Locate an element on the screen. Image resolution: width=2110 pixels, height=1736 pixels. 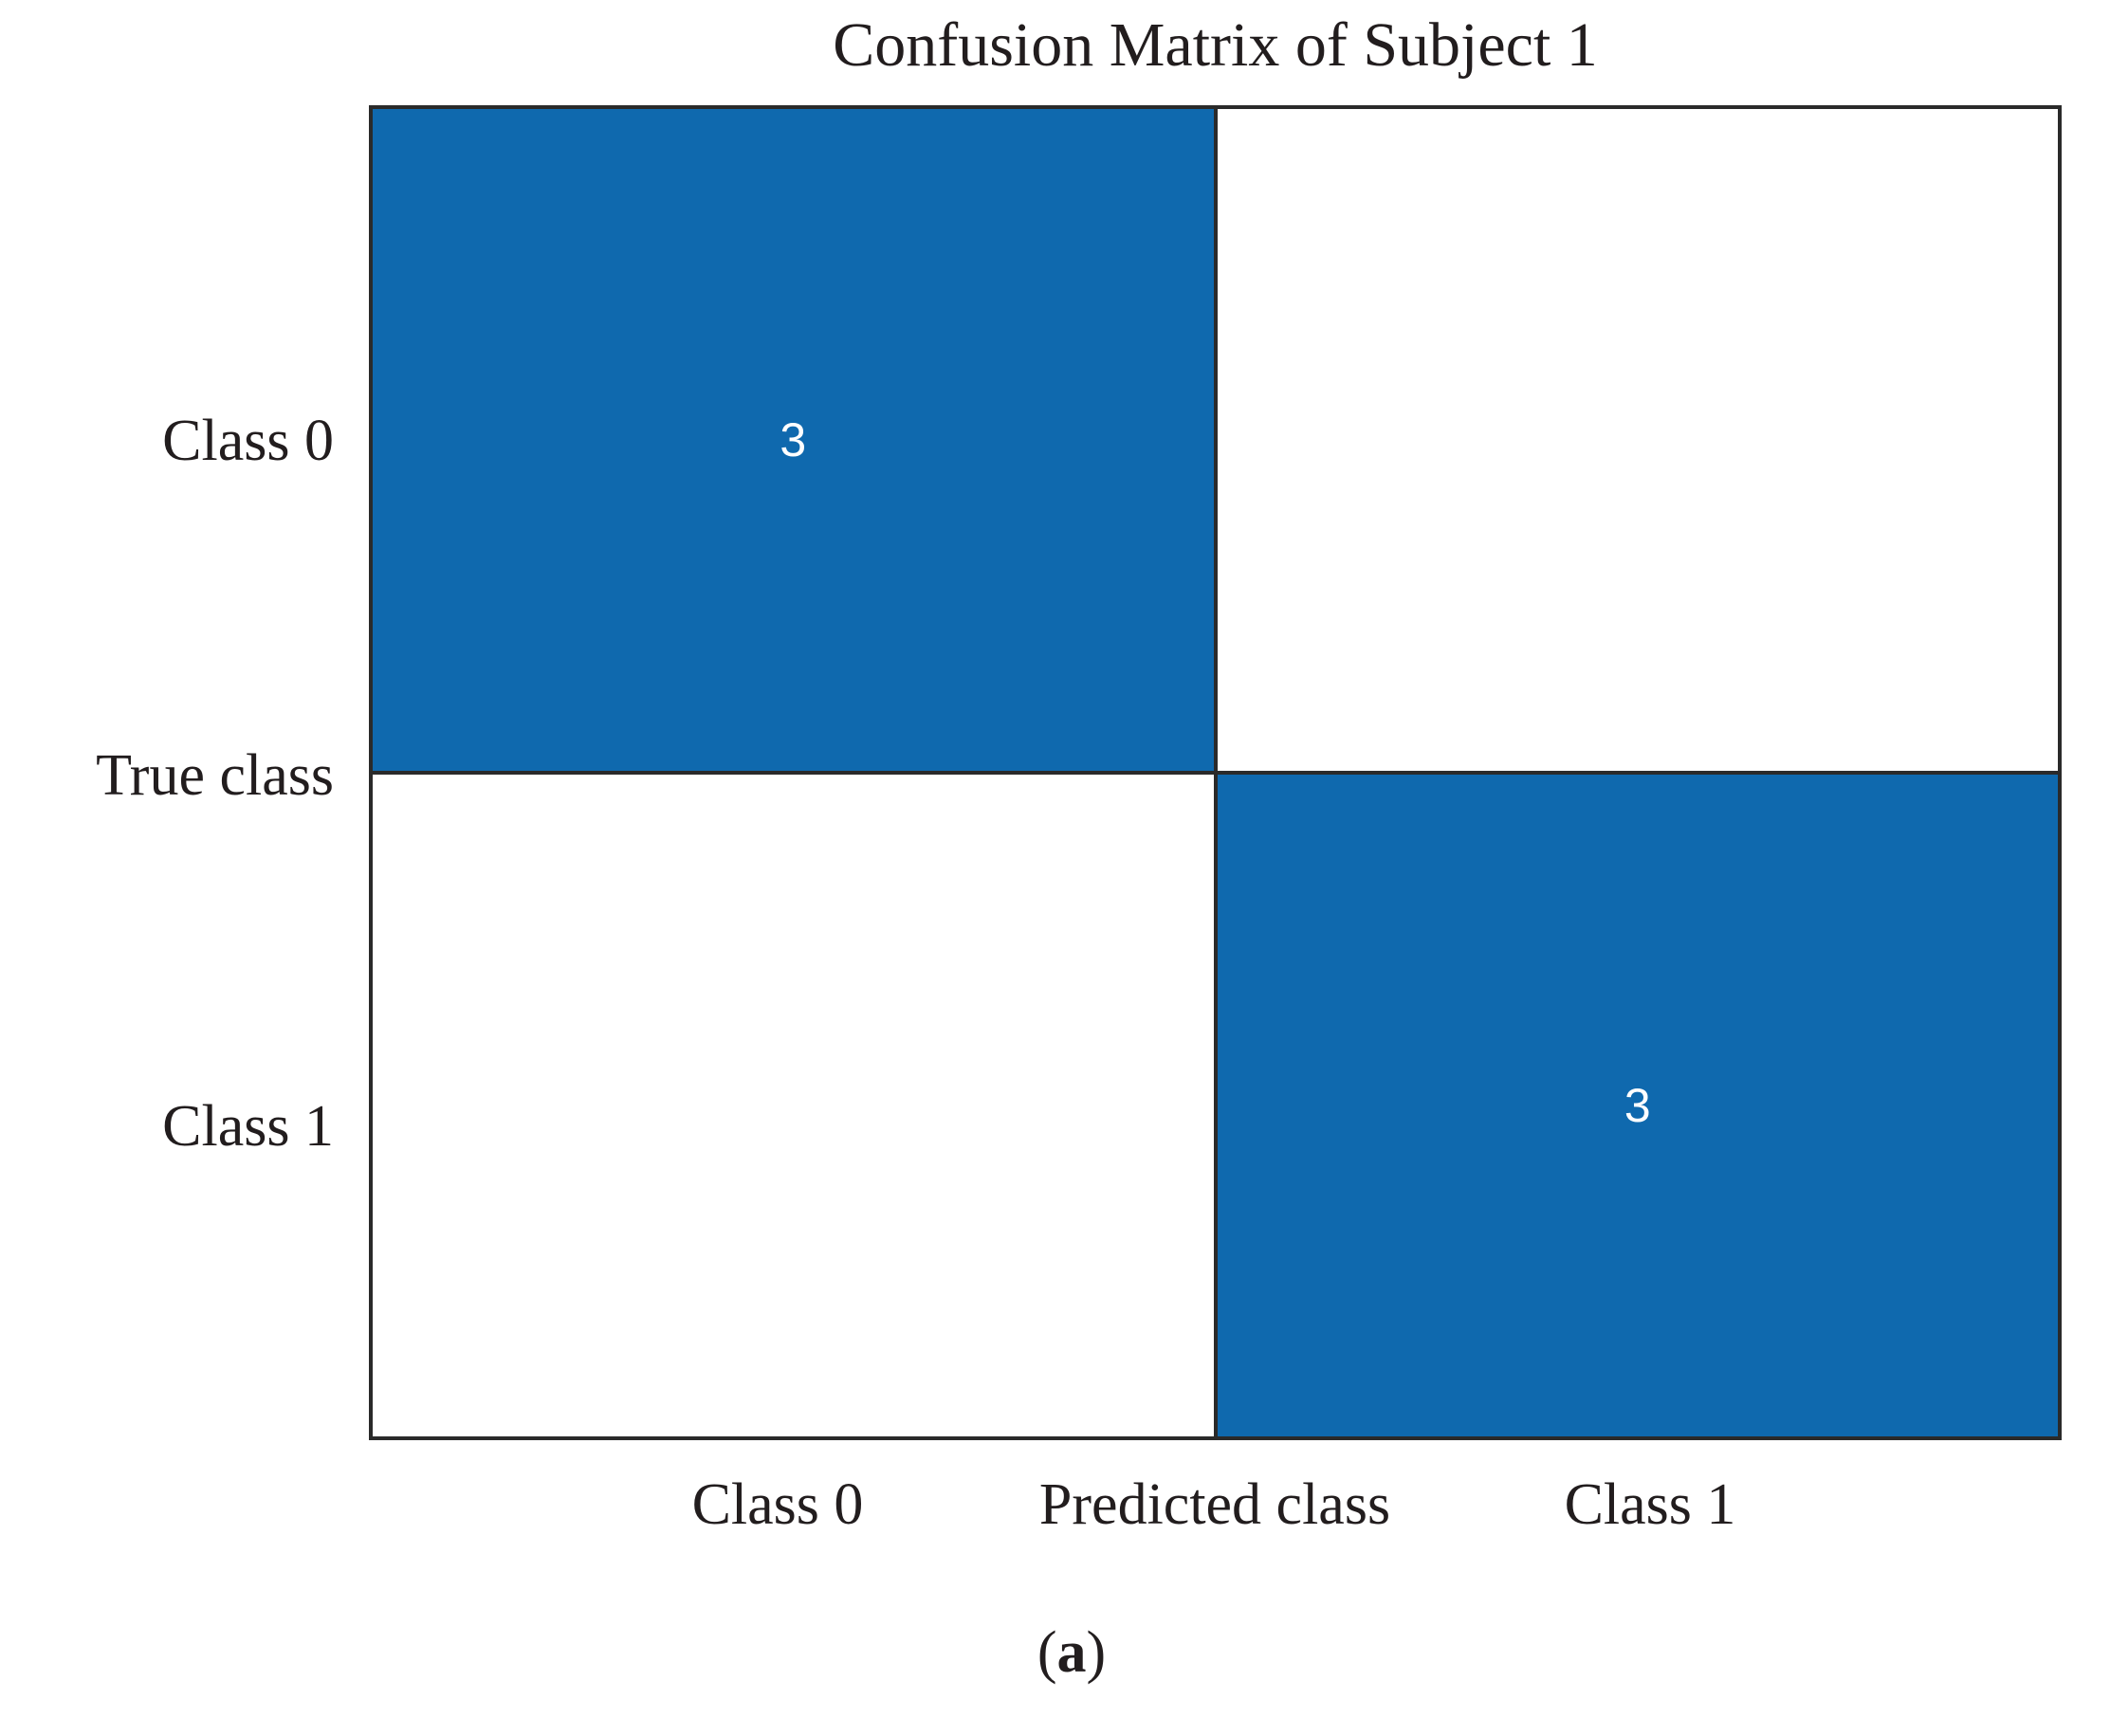
subfigure-caption: (a) is located at coordinates (1072, 1652).